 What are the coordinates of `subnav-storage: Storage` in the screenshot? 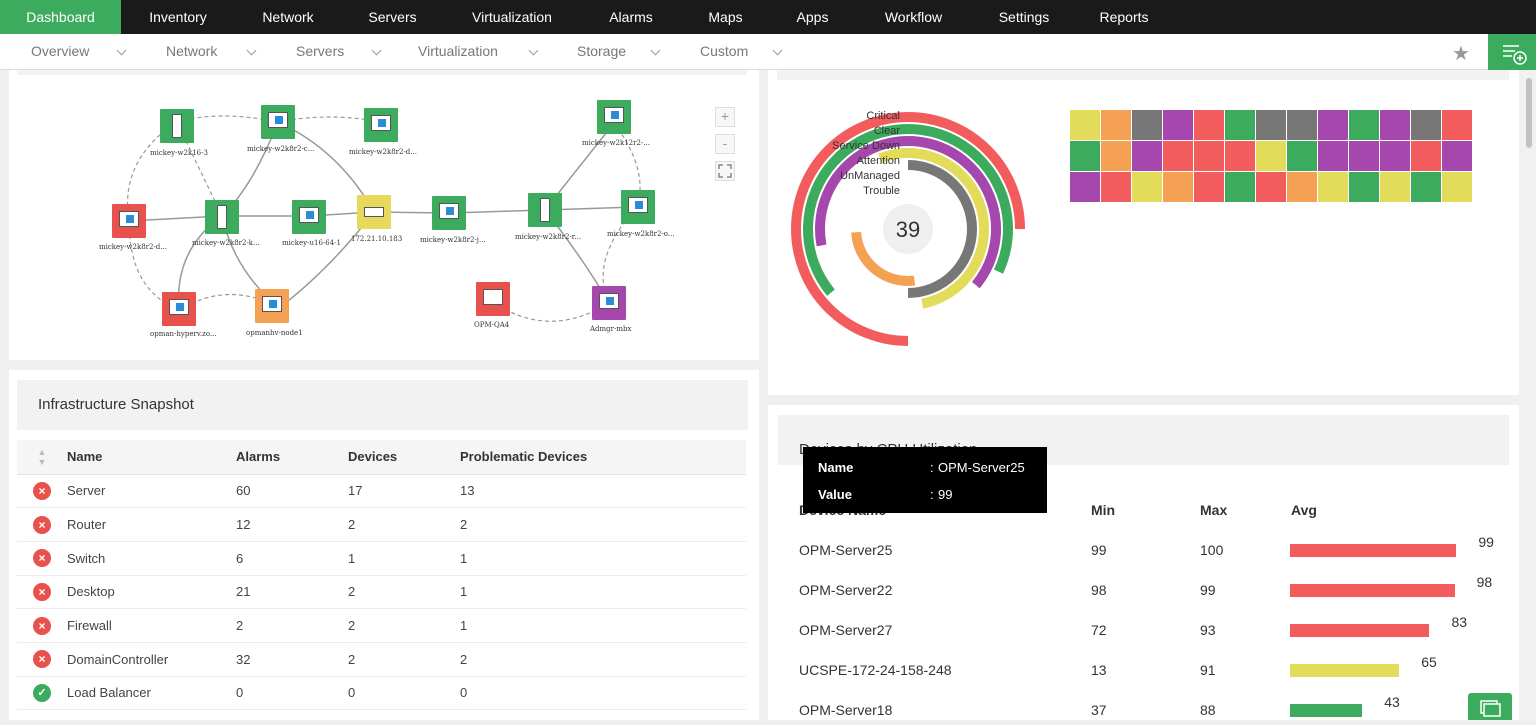 It's located at (602, 51).